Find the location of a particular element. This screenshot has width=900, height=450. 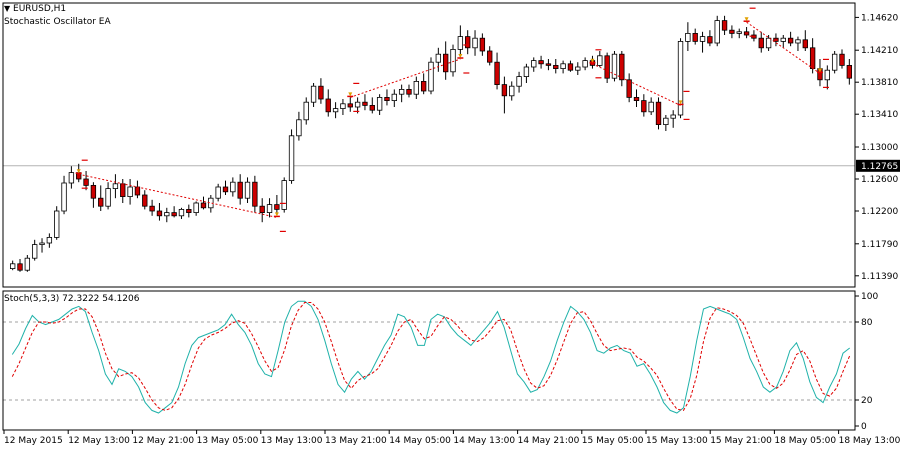

time-label: 14 May 13:00 is located at coordinates (484, 441).